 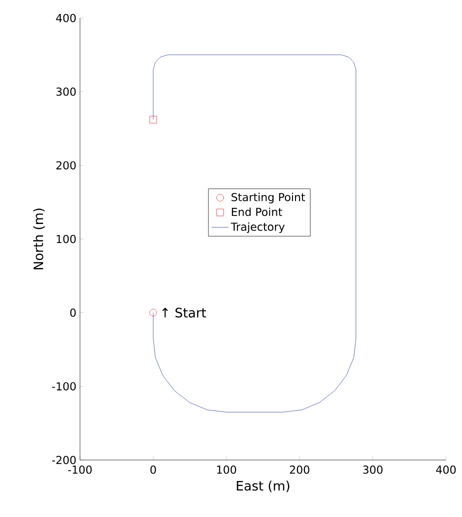 I want to click on y-tick-label: -200, so click(x=64, y=460).